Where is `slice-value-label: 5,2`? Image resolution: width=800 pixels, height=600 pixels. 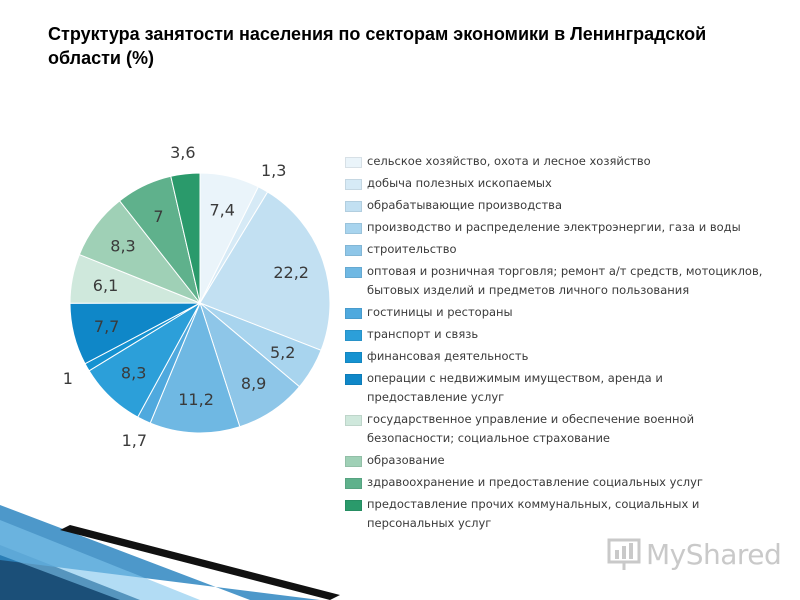 slice-value-label: 5,2 is located at coordinates (282, 352).